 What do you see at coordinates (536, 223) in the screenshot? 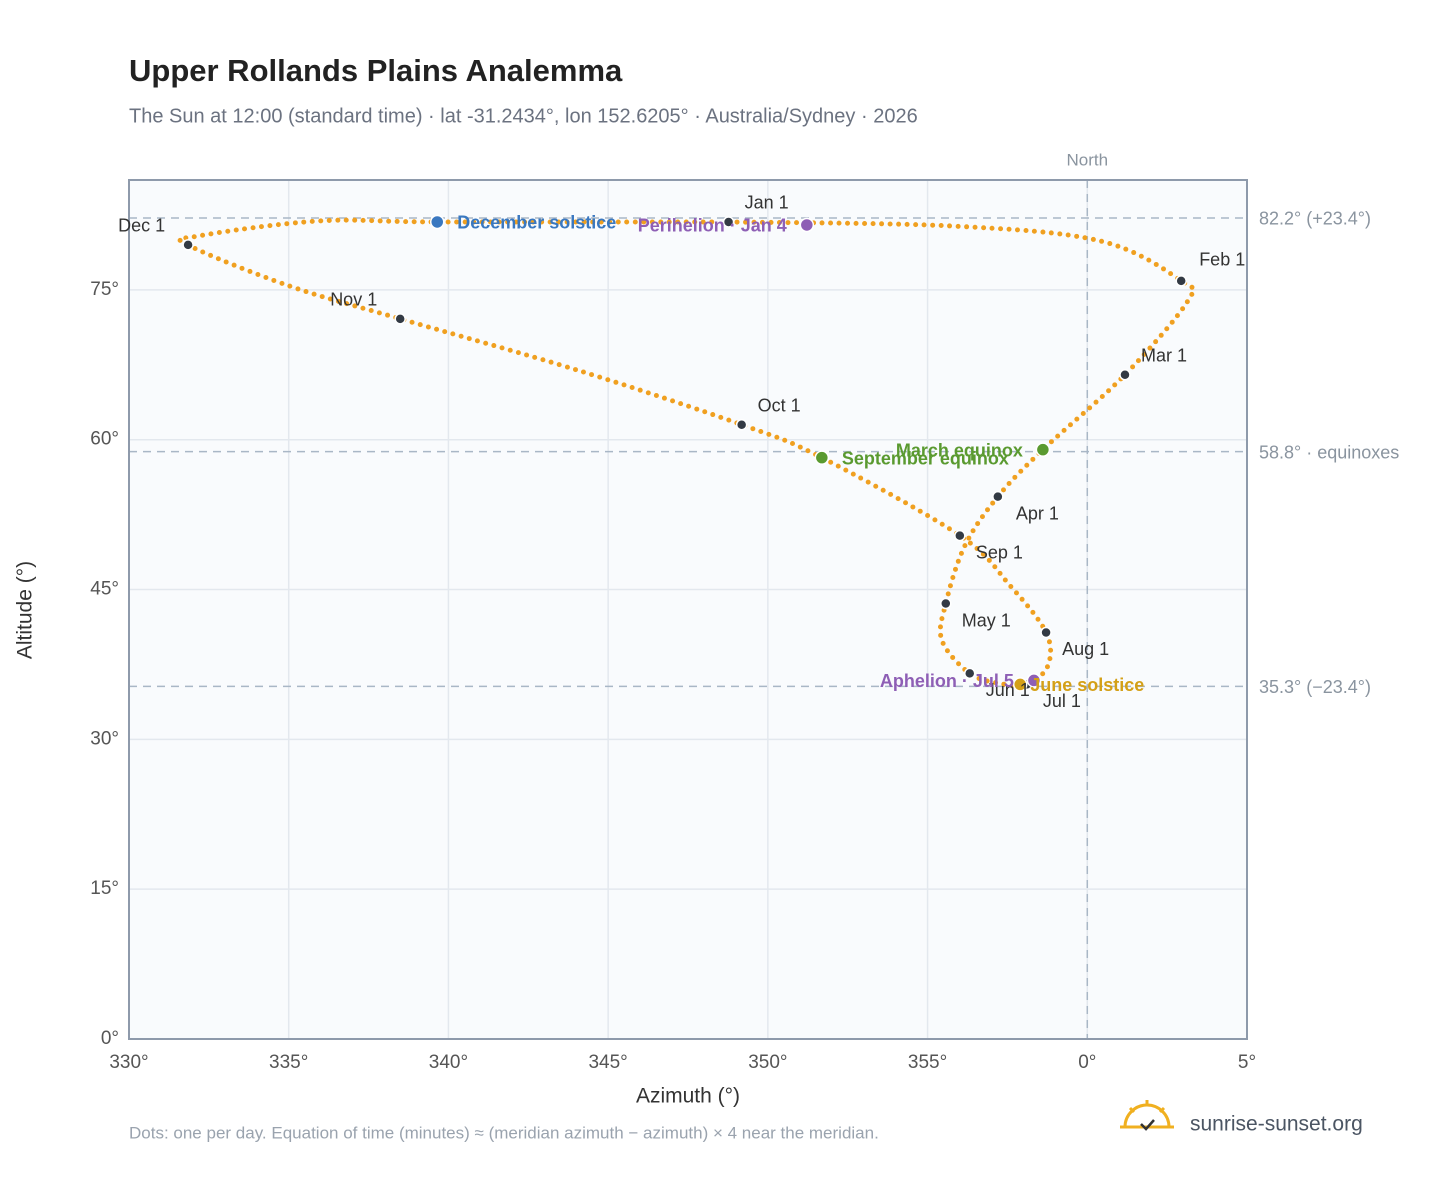
I see `event-label: December solstice` at bounding box center [536, 223].